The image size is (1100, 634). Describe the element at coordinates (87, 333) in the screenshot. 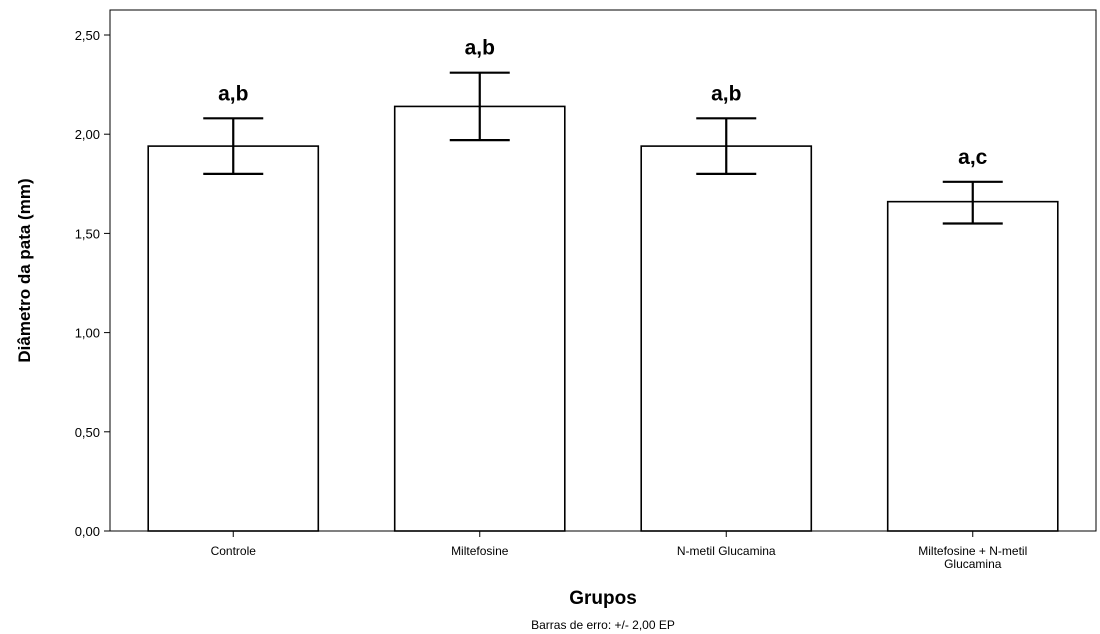

I see `y-tick-label: 1,00` at that location.